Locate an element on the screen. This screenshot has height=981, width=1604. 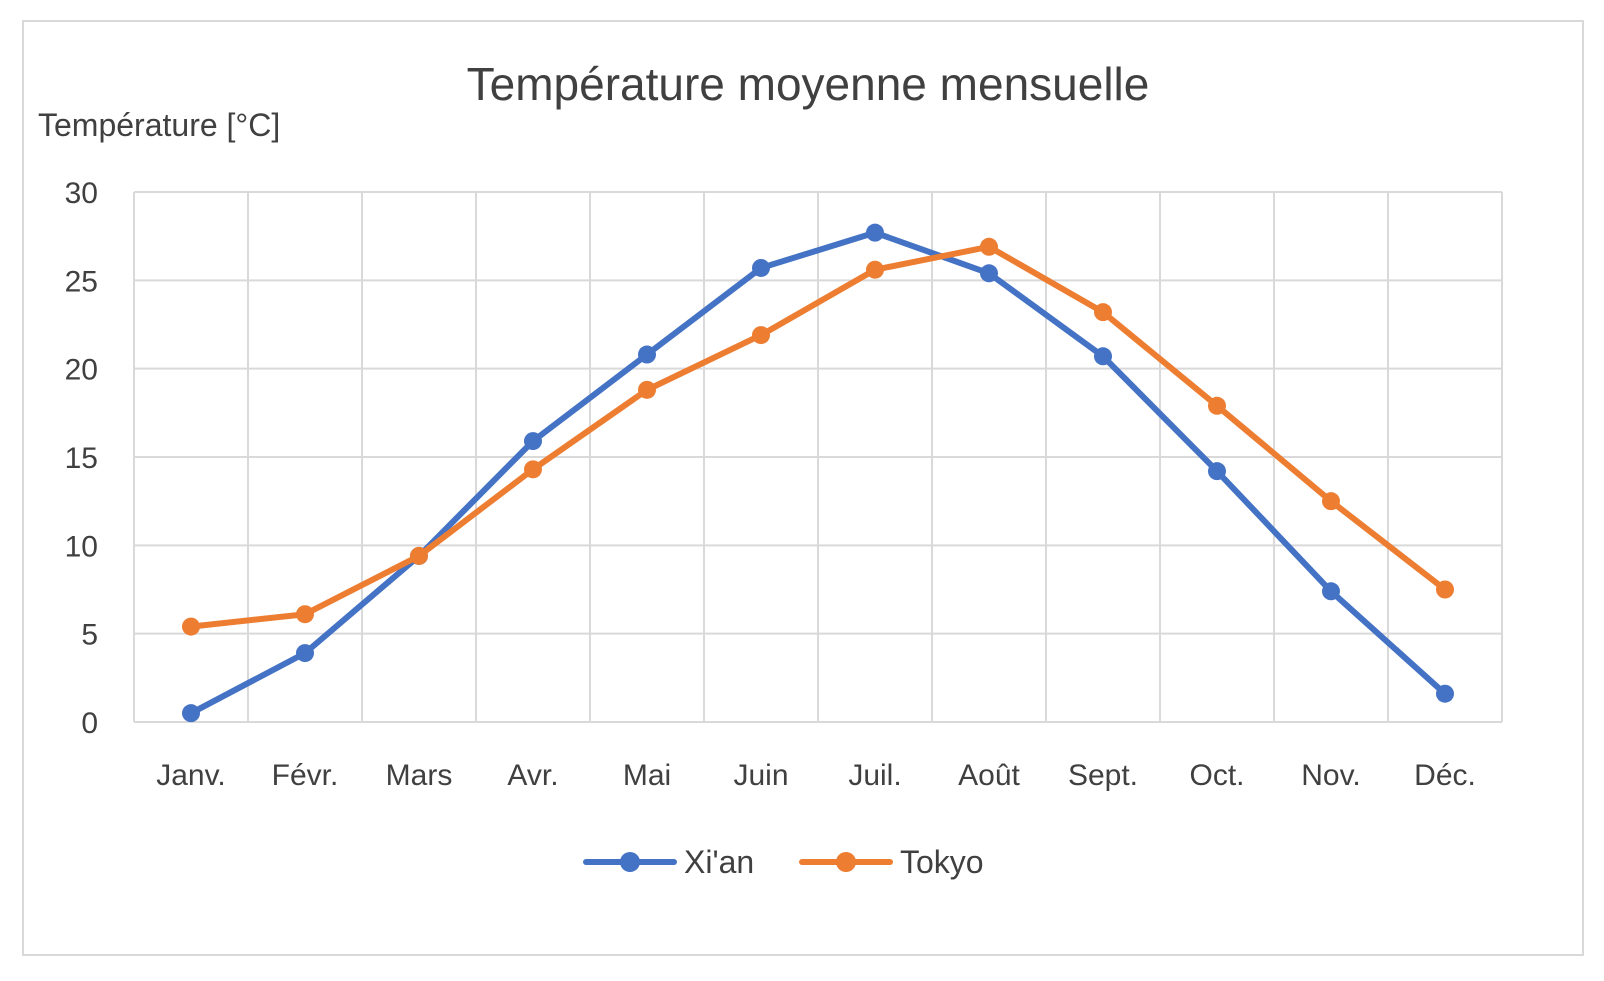
y-tick-label: 5 is located at coordinates (89, 635).